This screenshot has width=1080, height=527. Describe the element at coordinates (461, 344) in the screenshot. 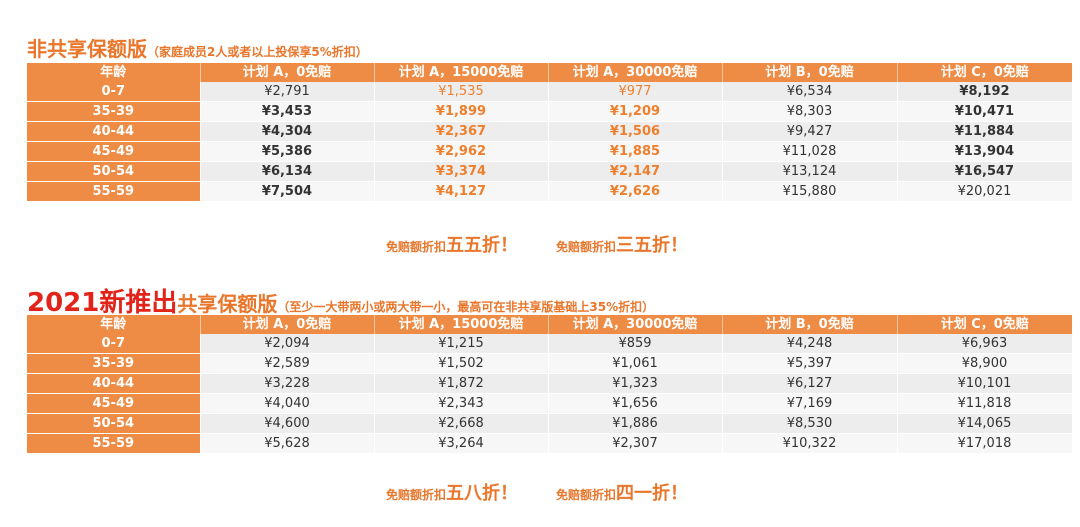

I see `price-cell: ¥1,215` at that location.